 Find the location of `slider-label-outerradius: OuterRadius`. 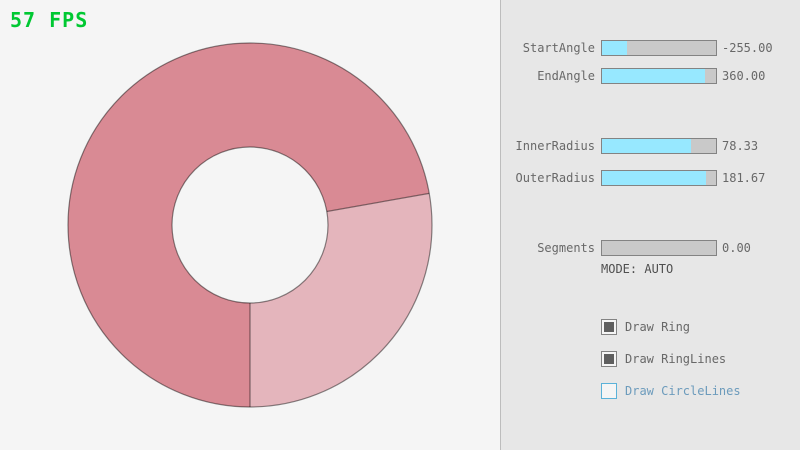

slider-label-outerradius: OuterRadius is located at coordinates (555, 178).